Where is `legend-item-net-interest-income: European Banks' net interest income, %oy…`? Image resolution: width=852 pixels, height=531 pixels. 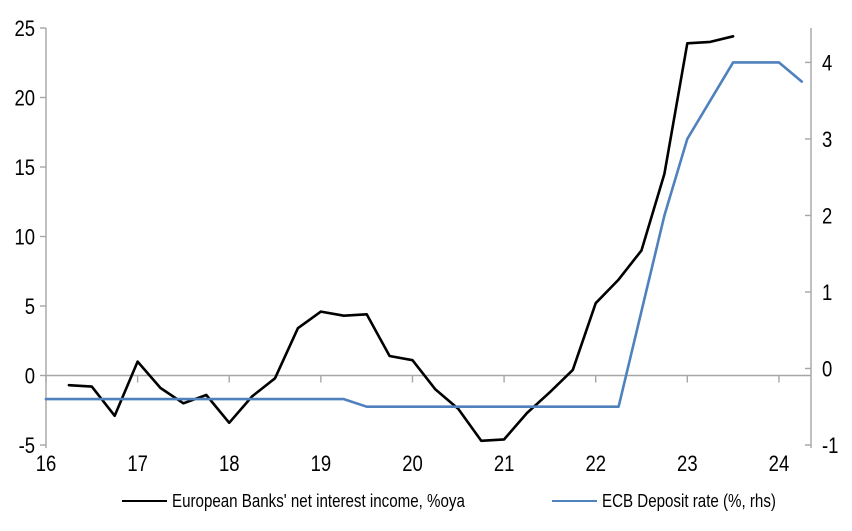
legend-item-net-interest-income: European Banks' net interest income, %oy… is located at coordinates (321, 501).